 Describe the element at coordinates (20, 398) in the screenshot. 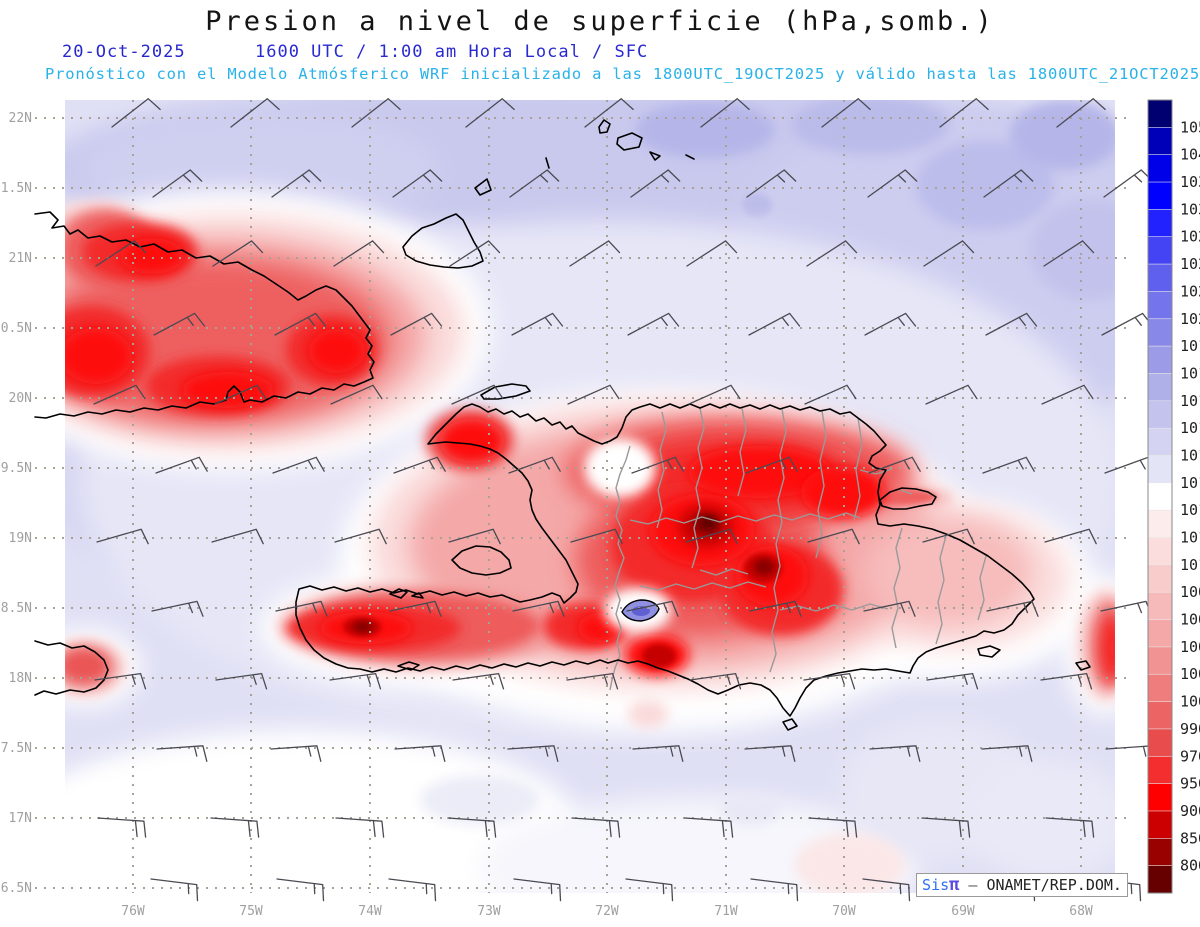

I see `lat-label: 20N` at that location.